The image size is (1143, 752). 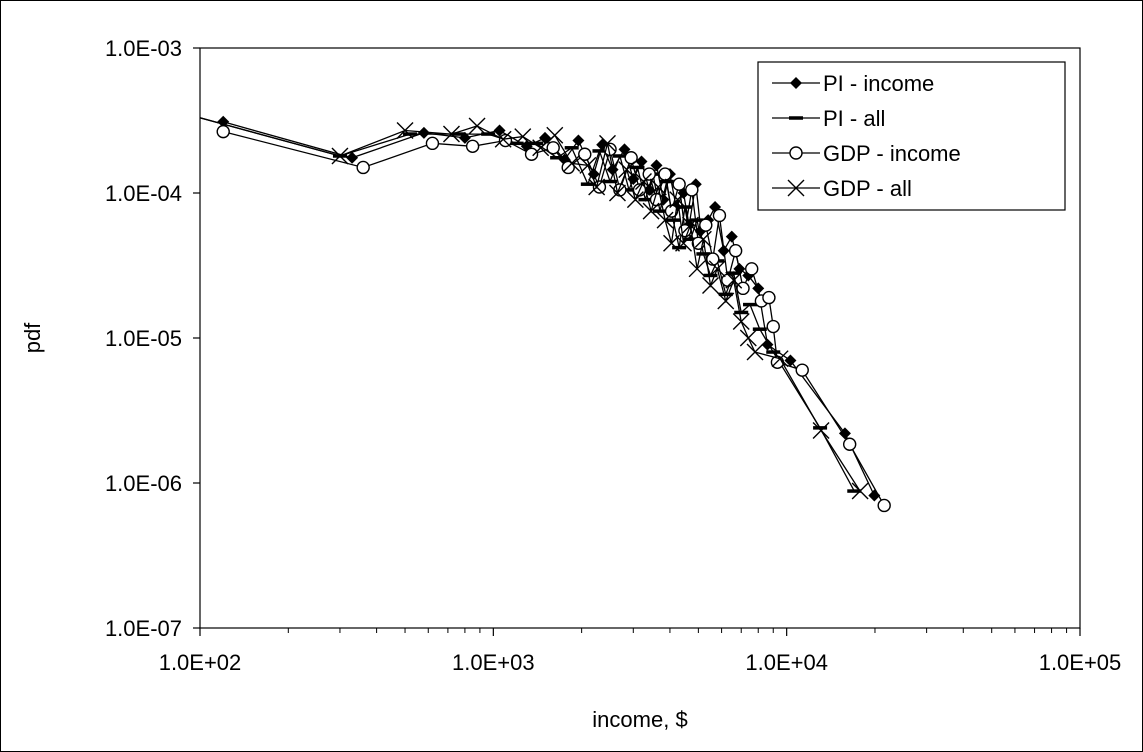 What do you see at coordinates (854, 118) in the screenshot?
I see `legend-label: PI - all` at bounding box center [854, 118].